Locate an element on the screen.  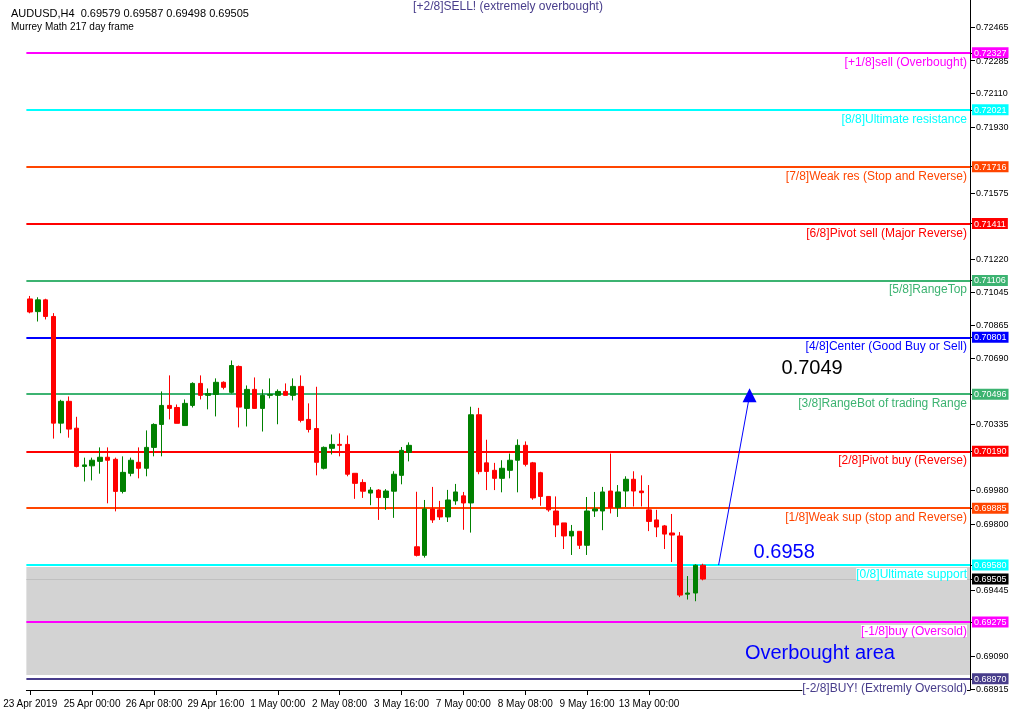
data-label: 0.7049 is located at coordinates (812, 367).